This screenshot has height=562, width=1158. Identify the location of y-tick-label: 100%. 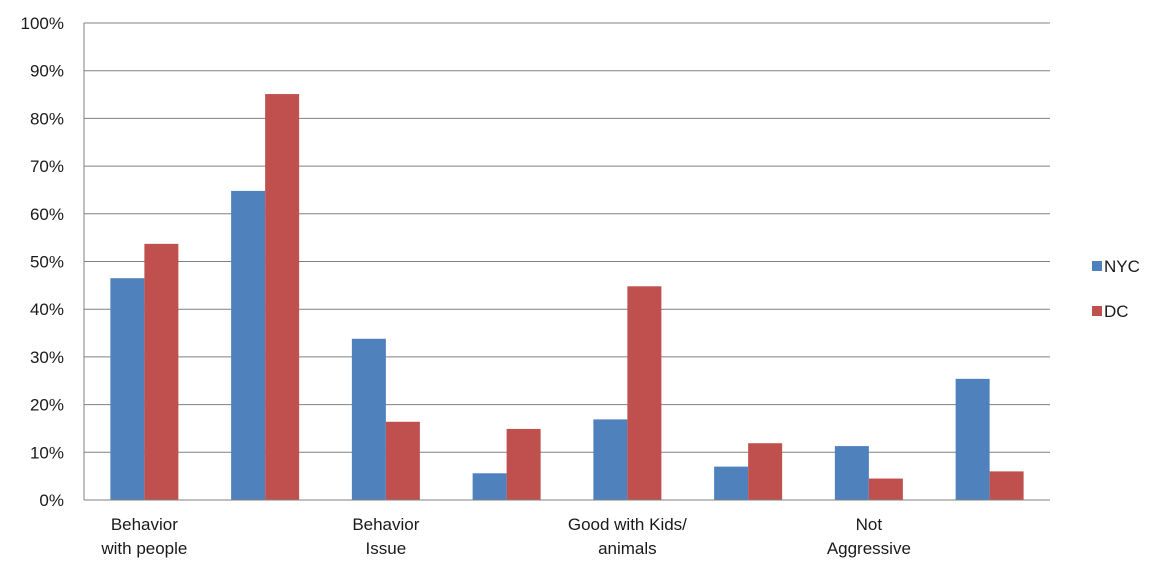
(42, 23).